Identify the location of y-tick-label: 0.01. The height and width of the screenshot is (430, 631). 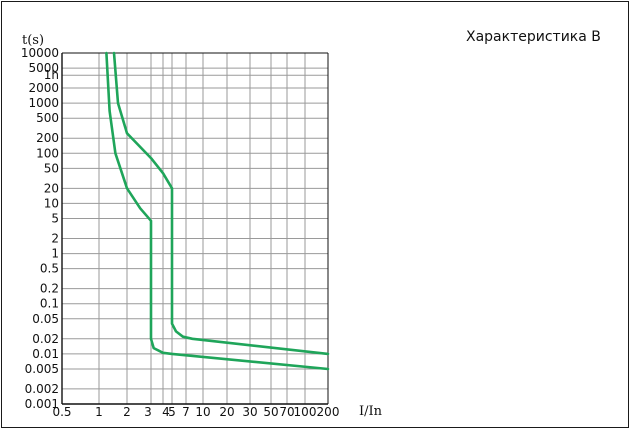
(45, 354).